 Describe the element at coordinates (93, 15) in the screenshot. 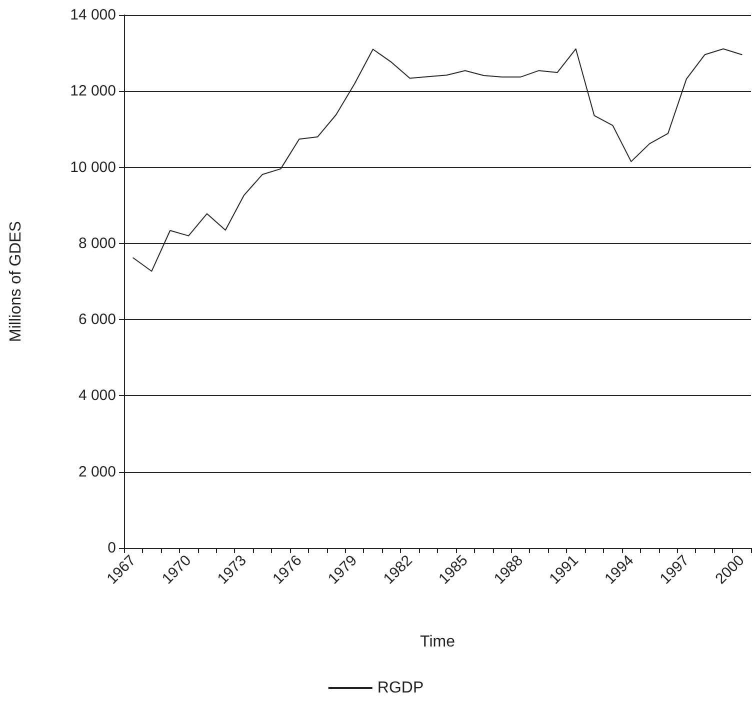

I see `y-tick-label: 14 000` at that location.